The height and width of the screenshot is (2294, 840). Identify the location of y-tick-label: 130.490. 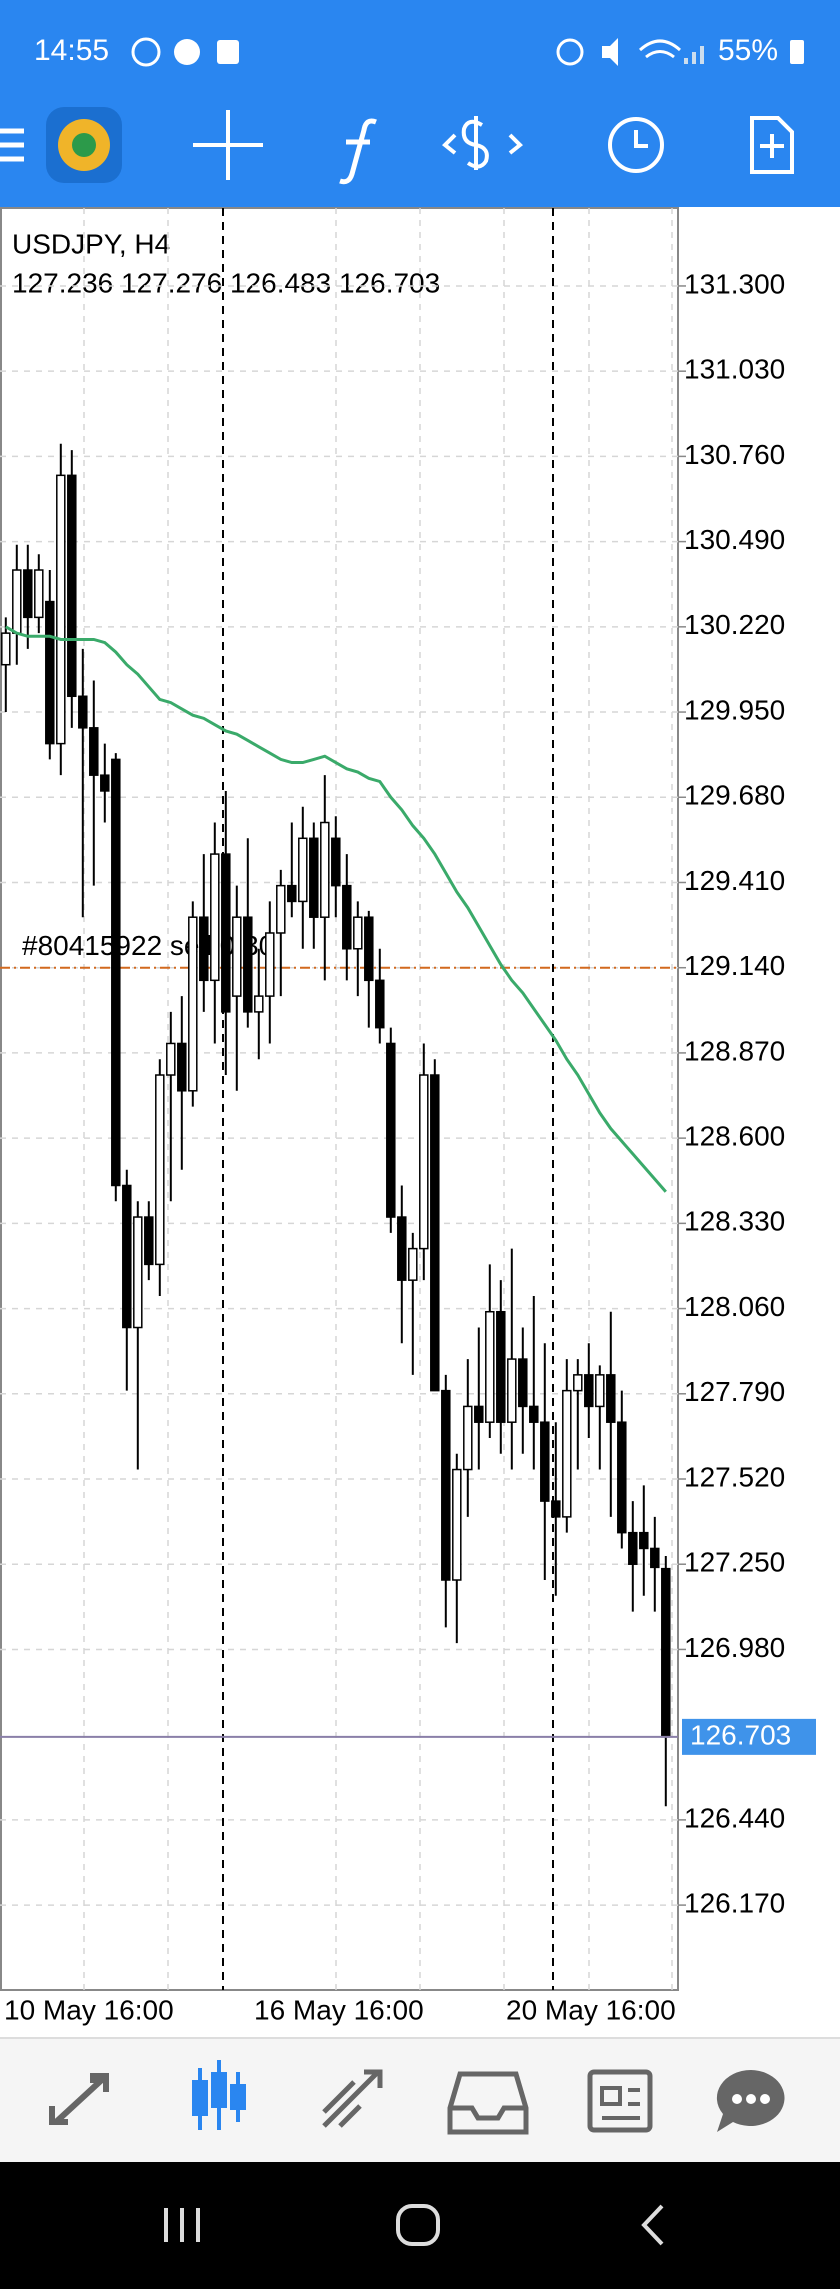
(734, 539).